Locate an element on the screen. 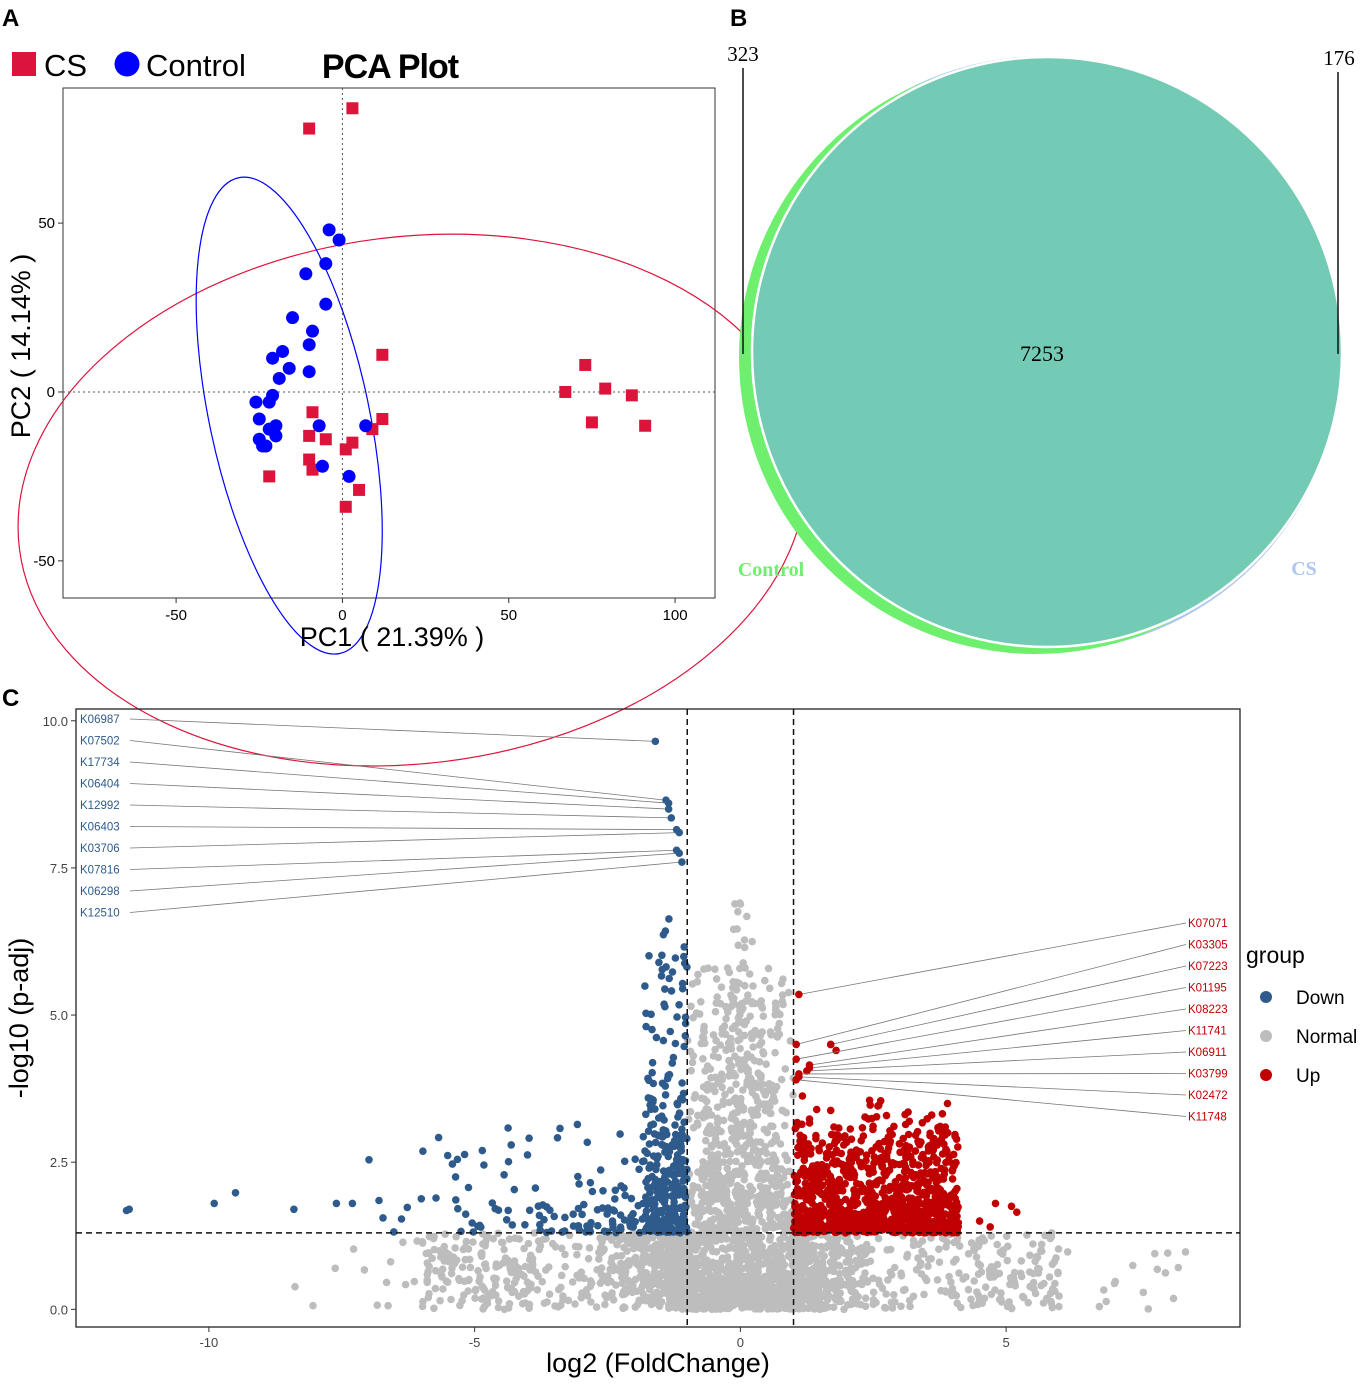  volcano-gene-label-up: K03799 is located at coordinates (1208, 1075).